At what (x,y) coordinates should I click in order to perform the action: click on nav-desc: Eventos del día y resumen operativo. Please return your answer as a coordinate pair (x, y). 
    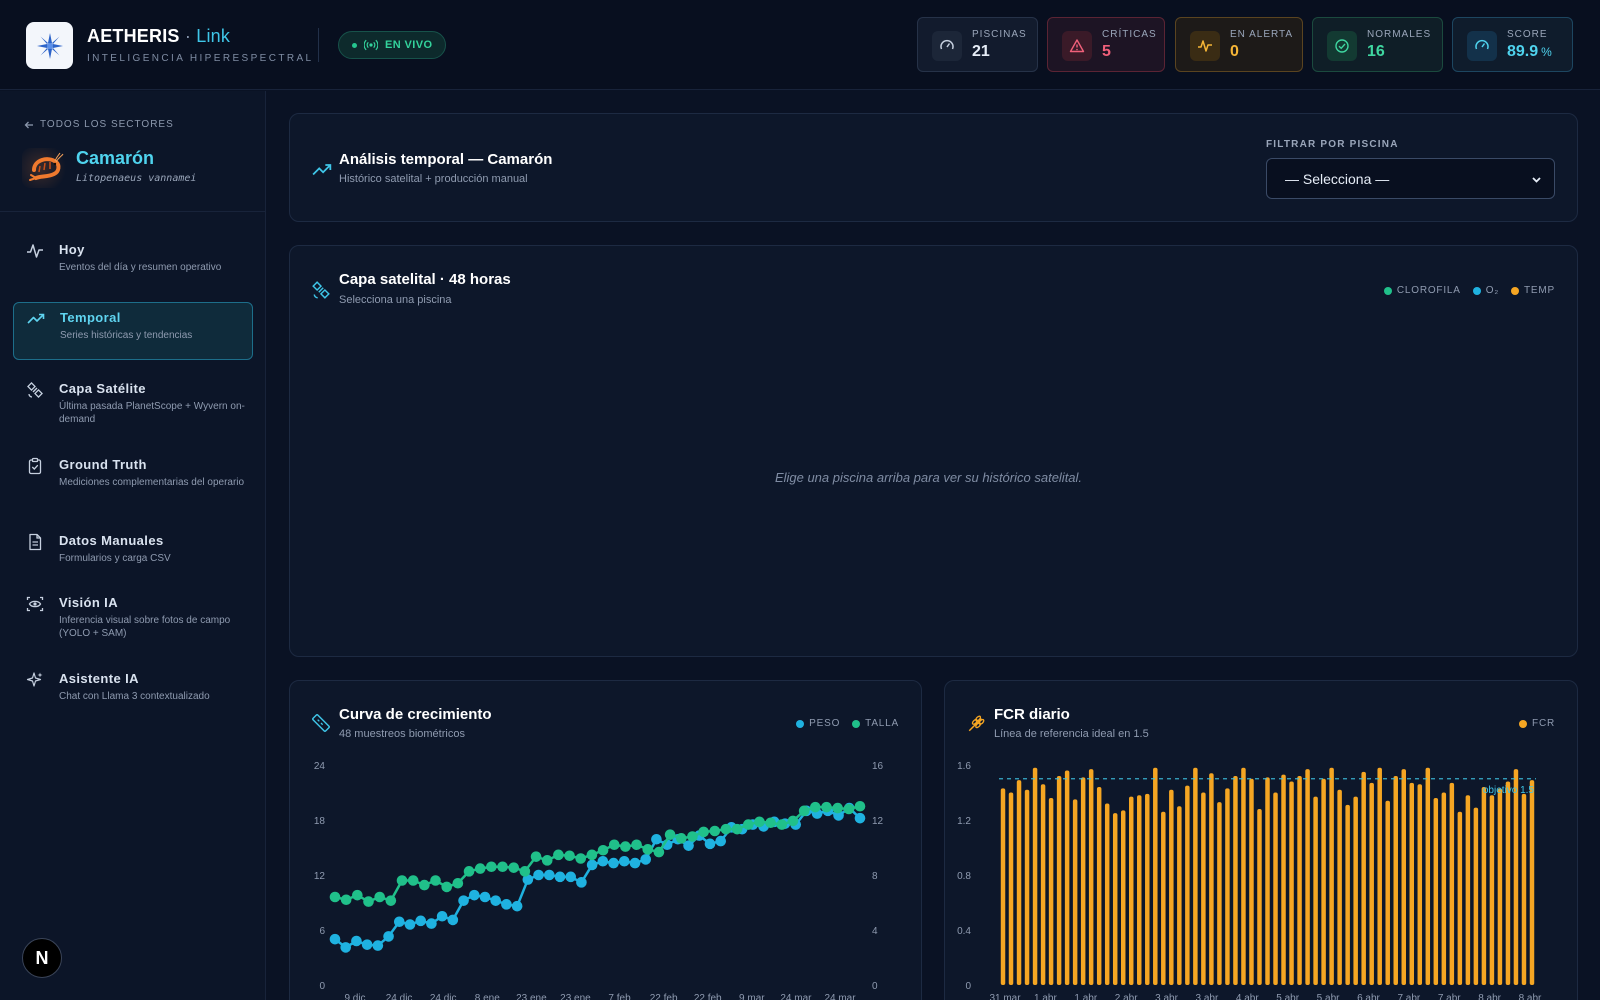
    Looking at the image, I should click on (140, 267).